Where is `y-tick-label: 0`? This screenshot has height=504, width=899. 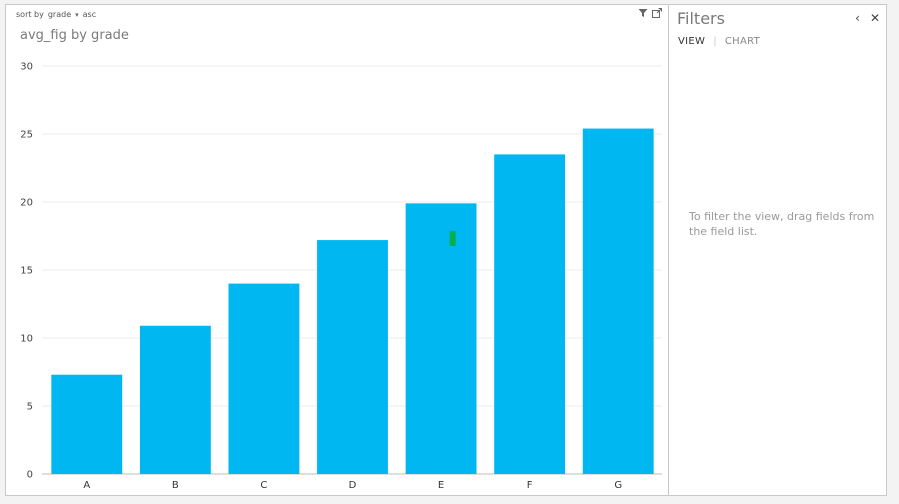 y-tick-label: 0 is located at coordinates (30, 475).